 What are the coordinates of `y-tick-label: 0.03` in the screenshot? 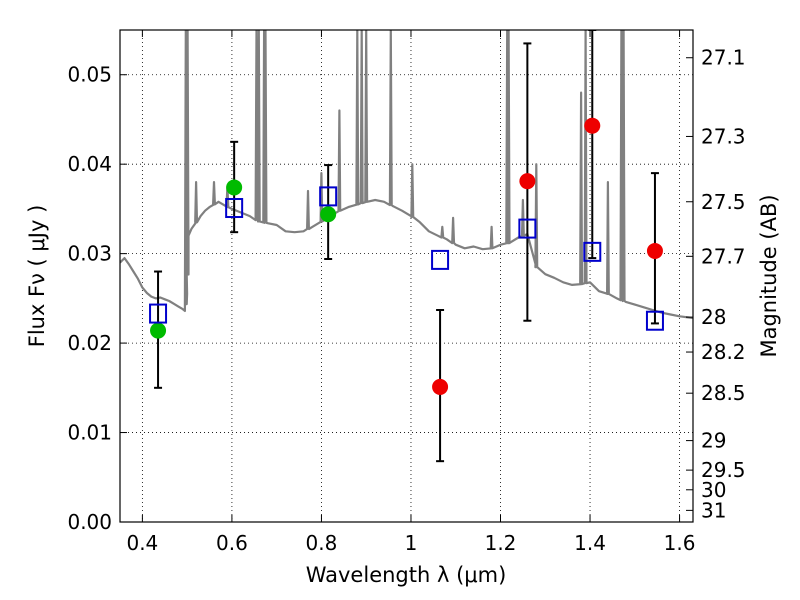 It's located at (89, 254).